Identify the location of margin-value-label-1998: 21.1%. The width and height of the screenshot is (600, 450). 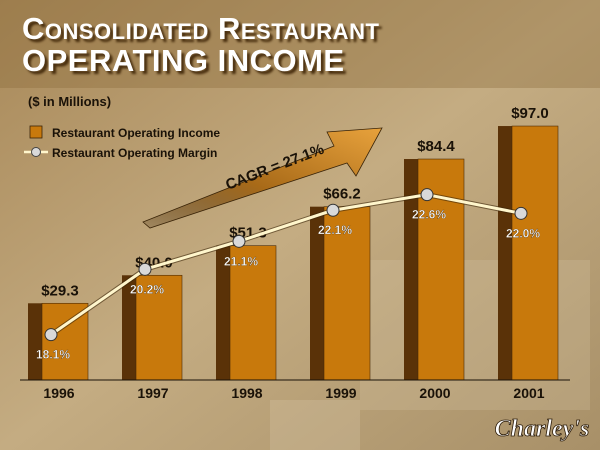
(241, 261).